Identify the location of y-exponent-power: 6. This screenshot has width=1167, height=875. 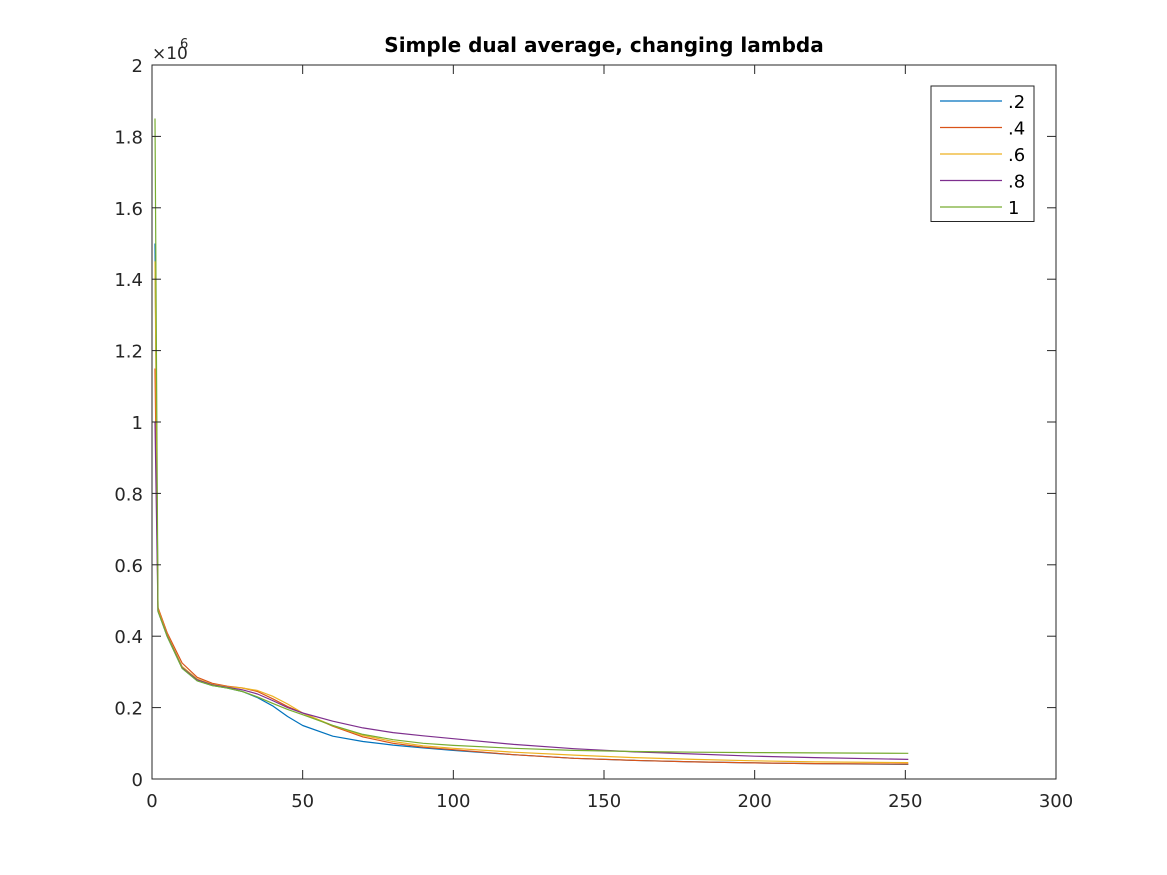
(184, 44).